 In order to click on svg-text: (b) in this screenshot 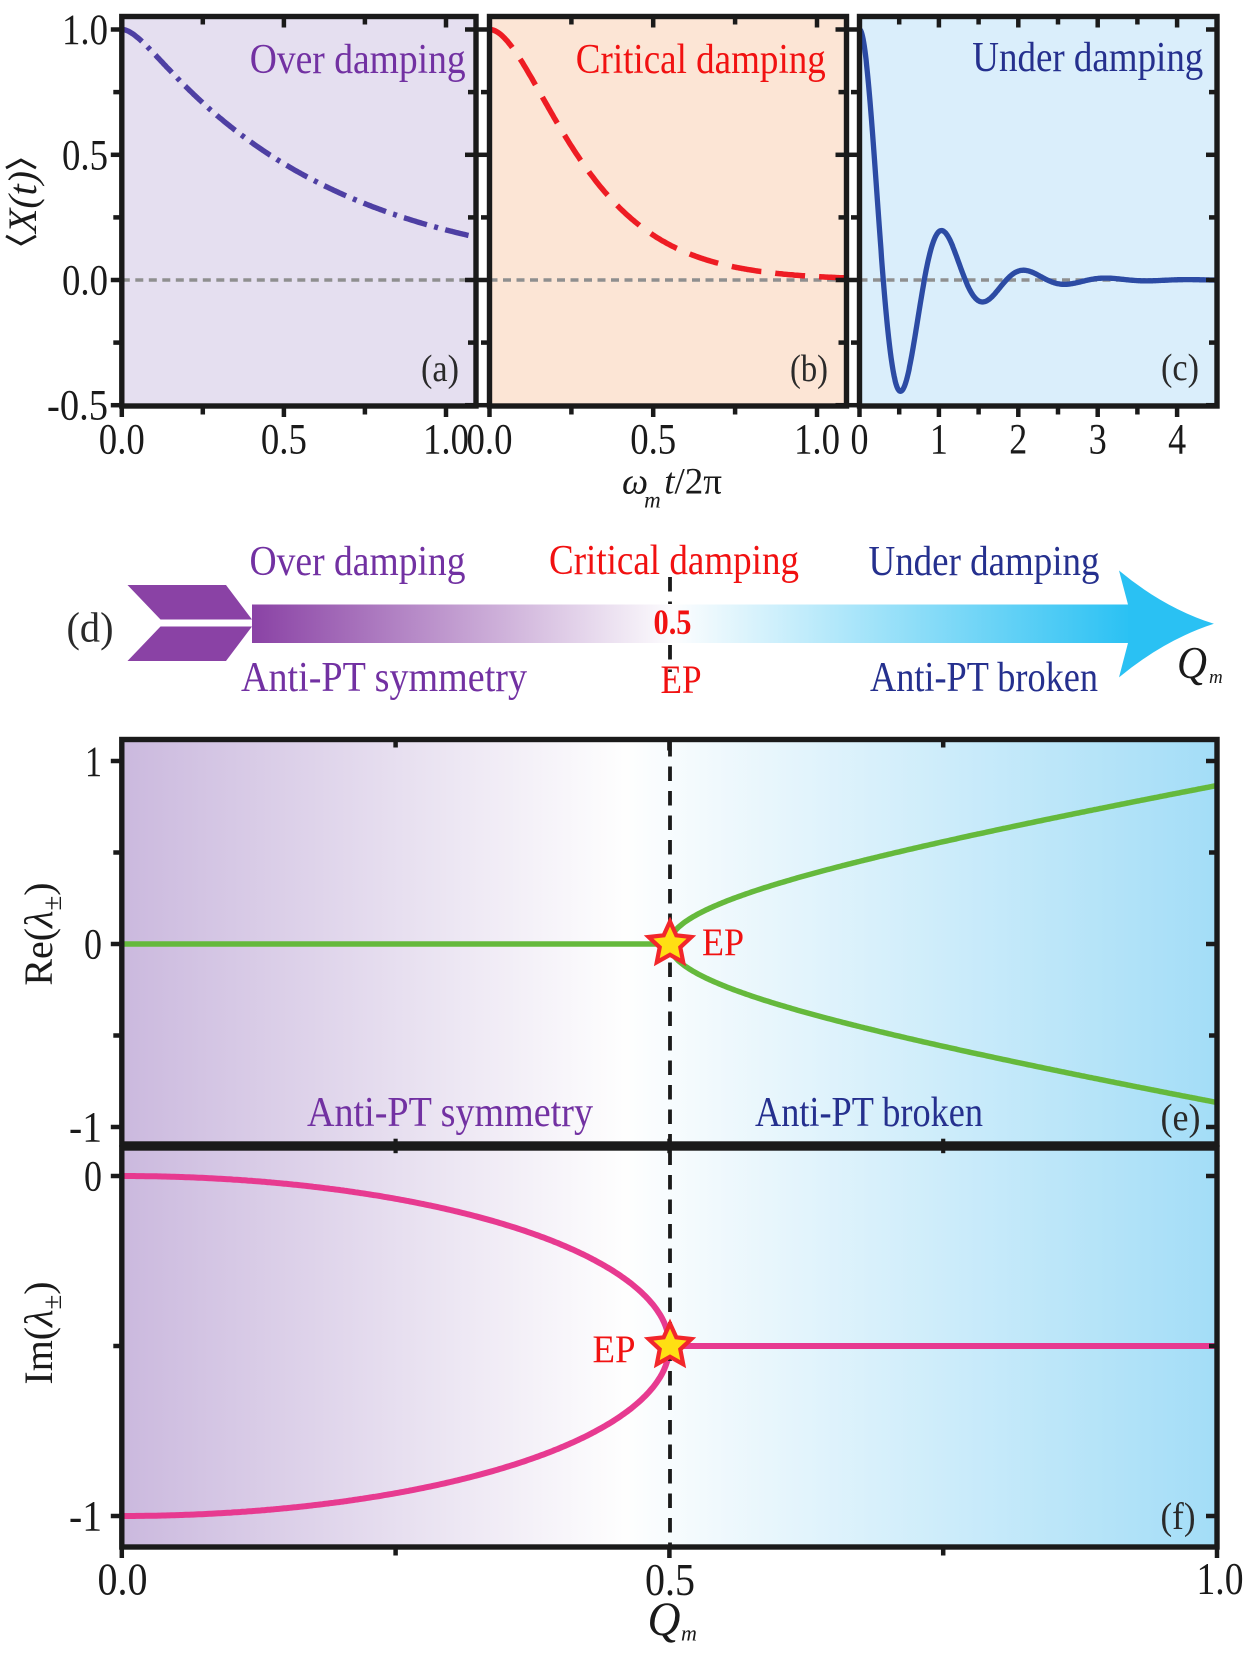, I will do `click(809, 369)`.